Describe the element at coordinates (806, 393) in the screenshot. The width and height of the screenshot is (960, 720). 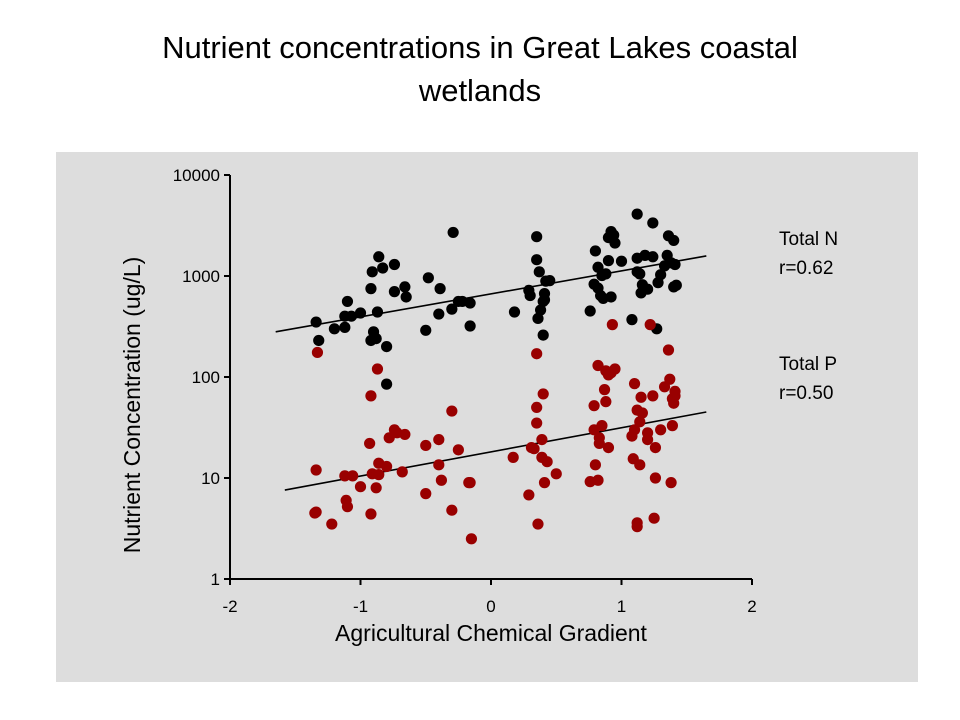
I see `series-correlation-2: r=0.50` at that location.